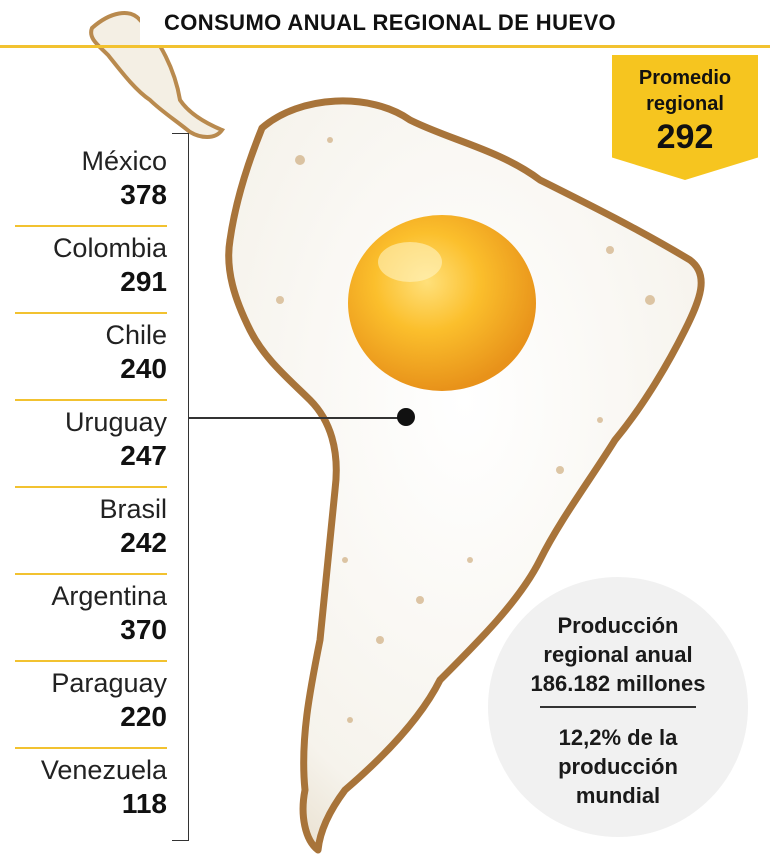  What do you see at coordinates (618, 766) in the screenshot?
I see `world-share-line2: producción` at bounding box center [618, 766].